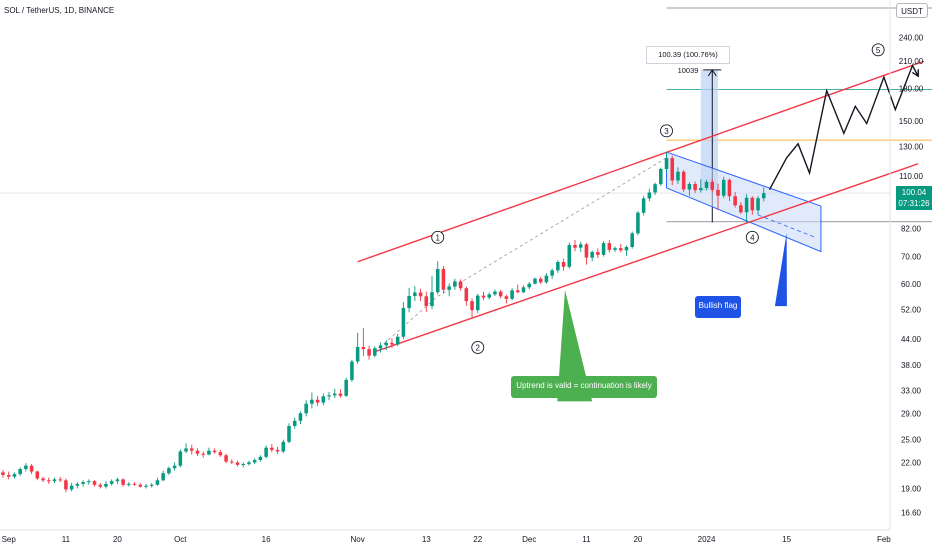 This screenshot has height=555, width=932. Describe the element at coordinates (637, 539) in the screenshot. I see `time-tick-label: 20` at that location.